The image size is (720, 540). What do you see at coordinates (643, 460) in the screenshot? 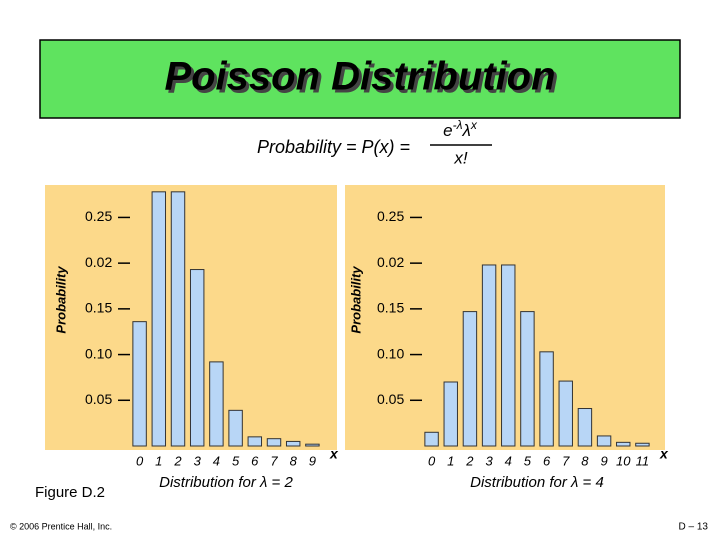
I see `x-tick-label: 11` at bounding box center [643, 460].